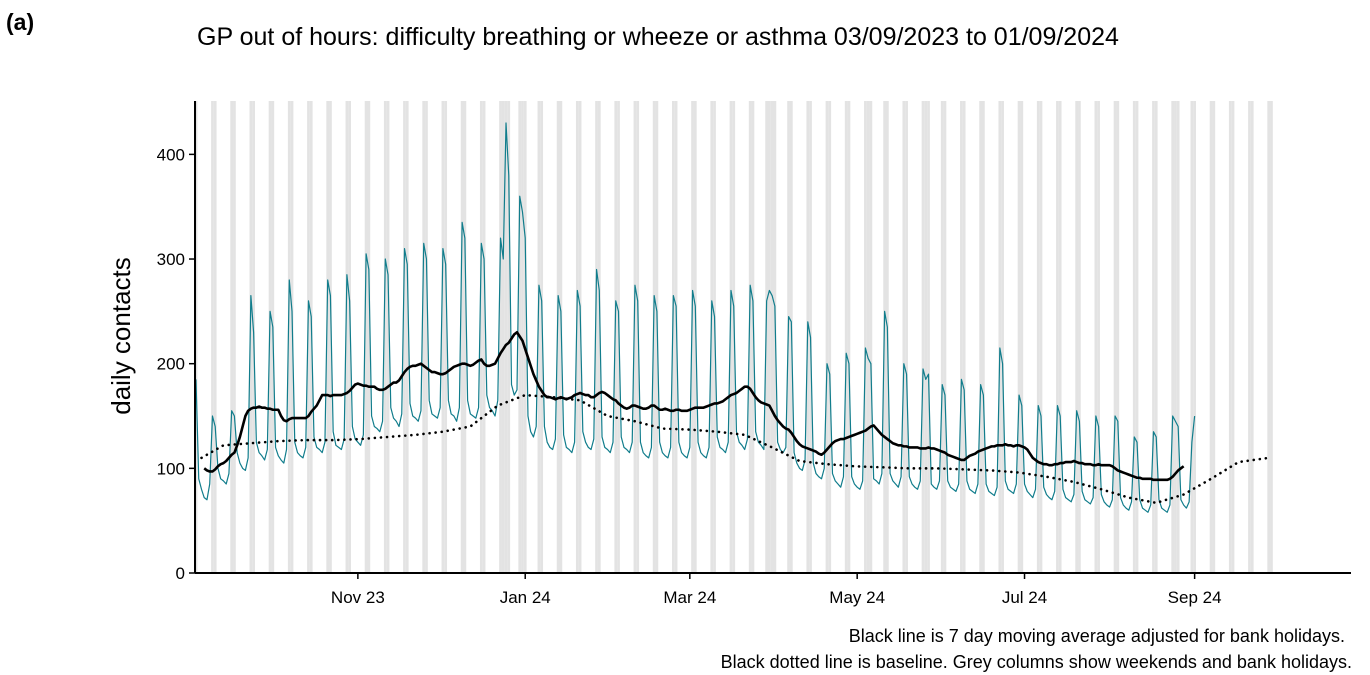 The image size is (1370, 675). What do you see at coordinates (525, 597) in the screenshot?
I see `x-tick-label: Jan 24` at bounding box center [525, 597].